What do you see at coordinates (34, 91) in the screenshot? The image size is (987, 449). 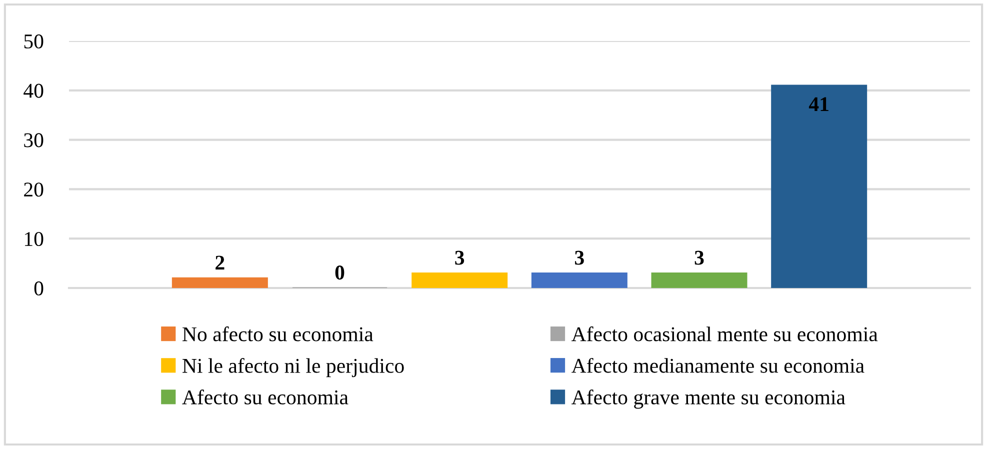 I see `y-tick-label: 40` at bounding box center [34, 91].